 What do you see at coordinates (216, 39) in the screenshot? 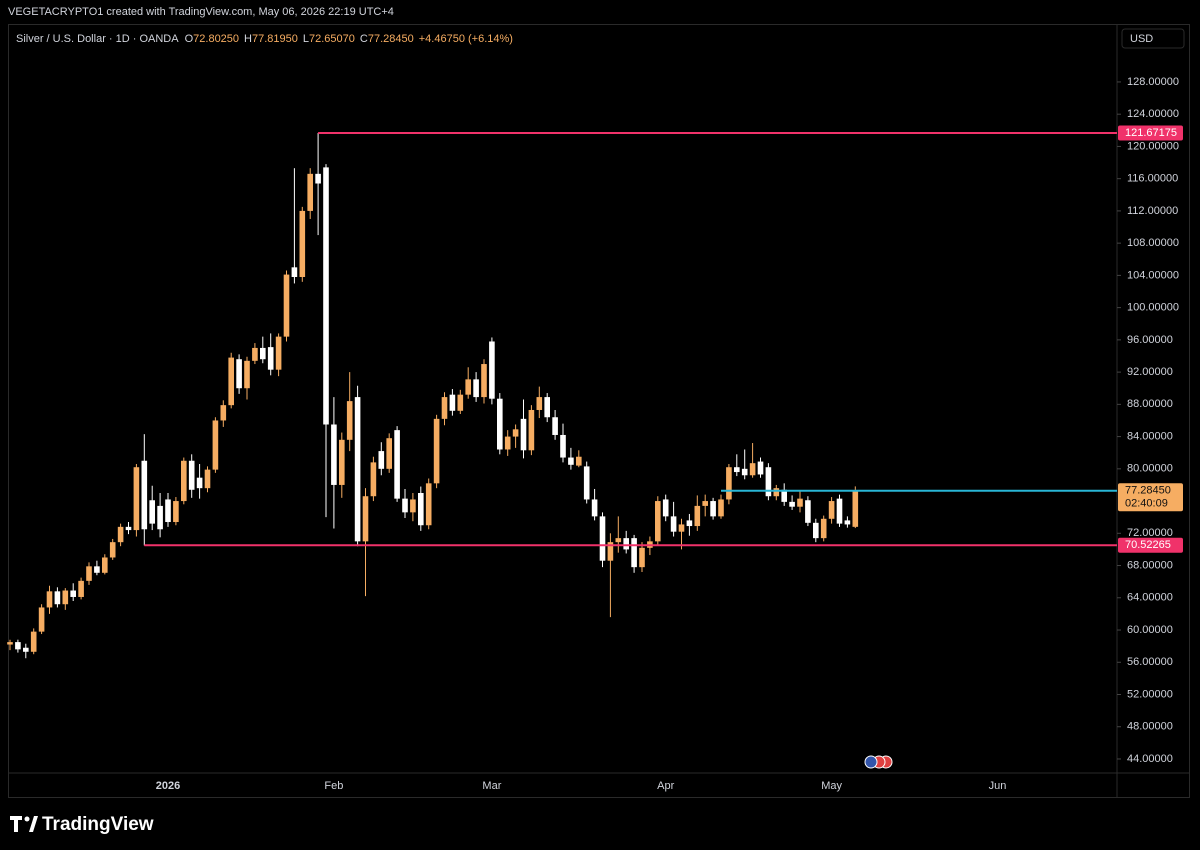
I see `ohlc-value: 72.80250` at bounding box center [216, 39].